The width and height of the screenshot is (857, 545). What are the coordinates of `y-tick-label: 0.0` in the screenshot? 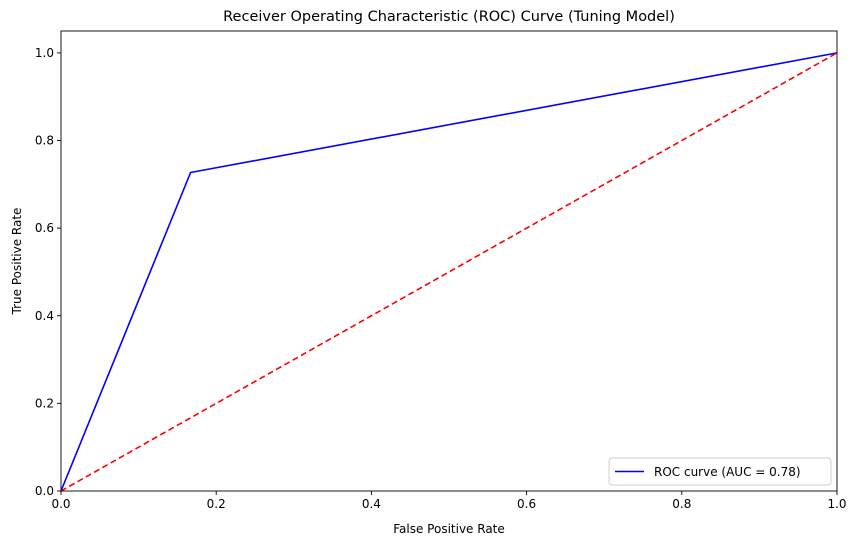 It's located at (44, 491).